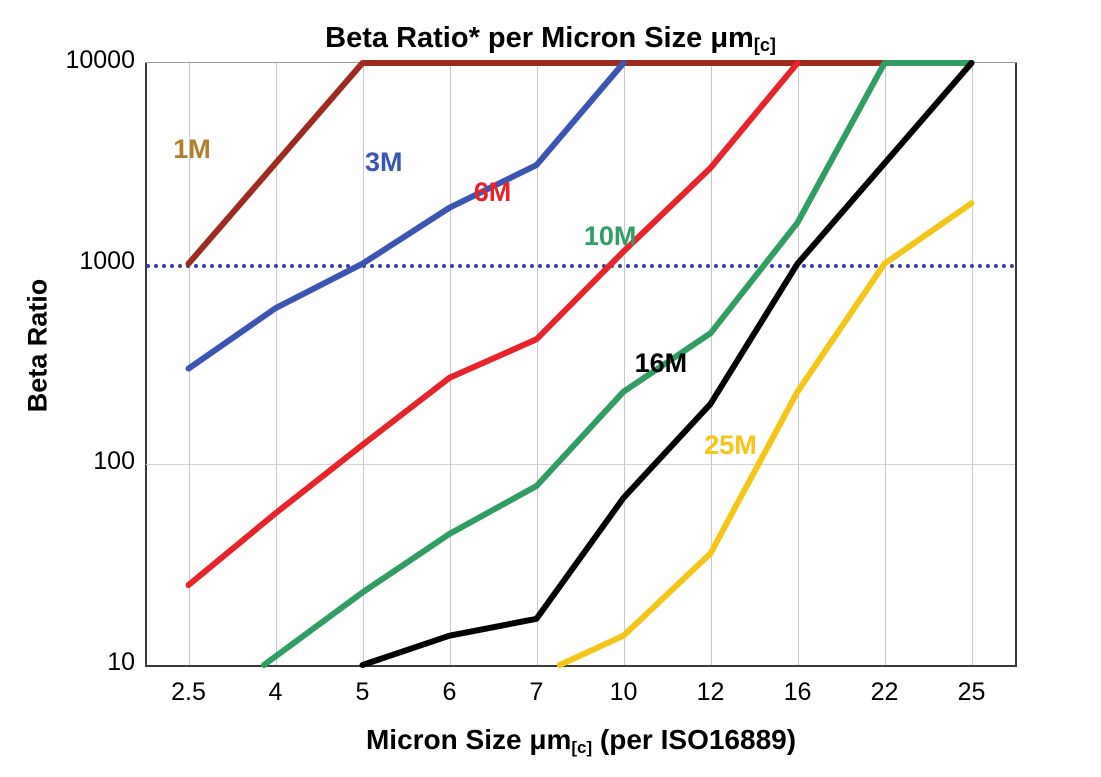  What do you see at coordinates (732, 38) in the screenshot?
I see `chart-title-mu: μm` at bounding box center [732, 38].